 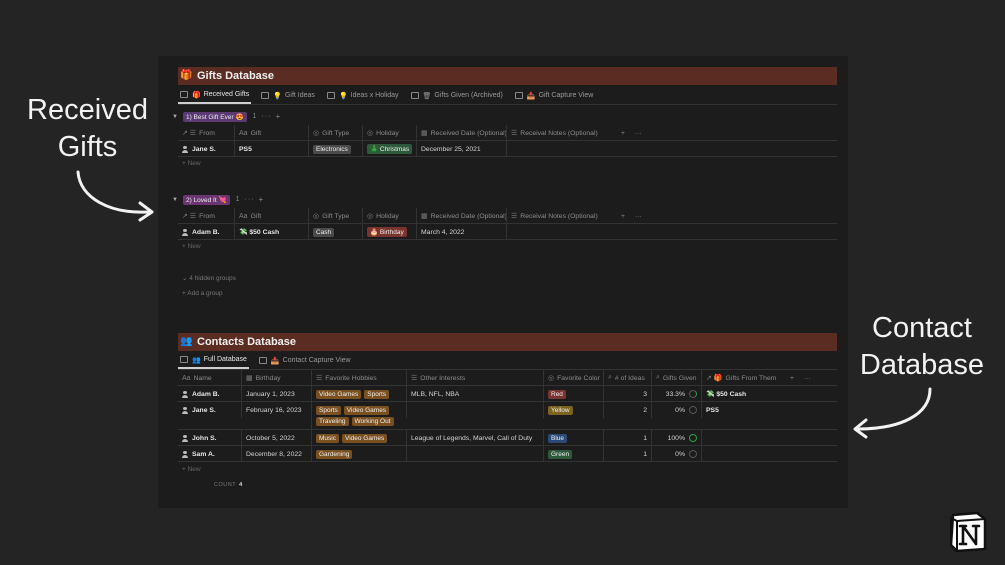 I want to click on hobbies-cell: Video Games Sports, so click(x=358, y=394).